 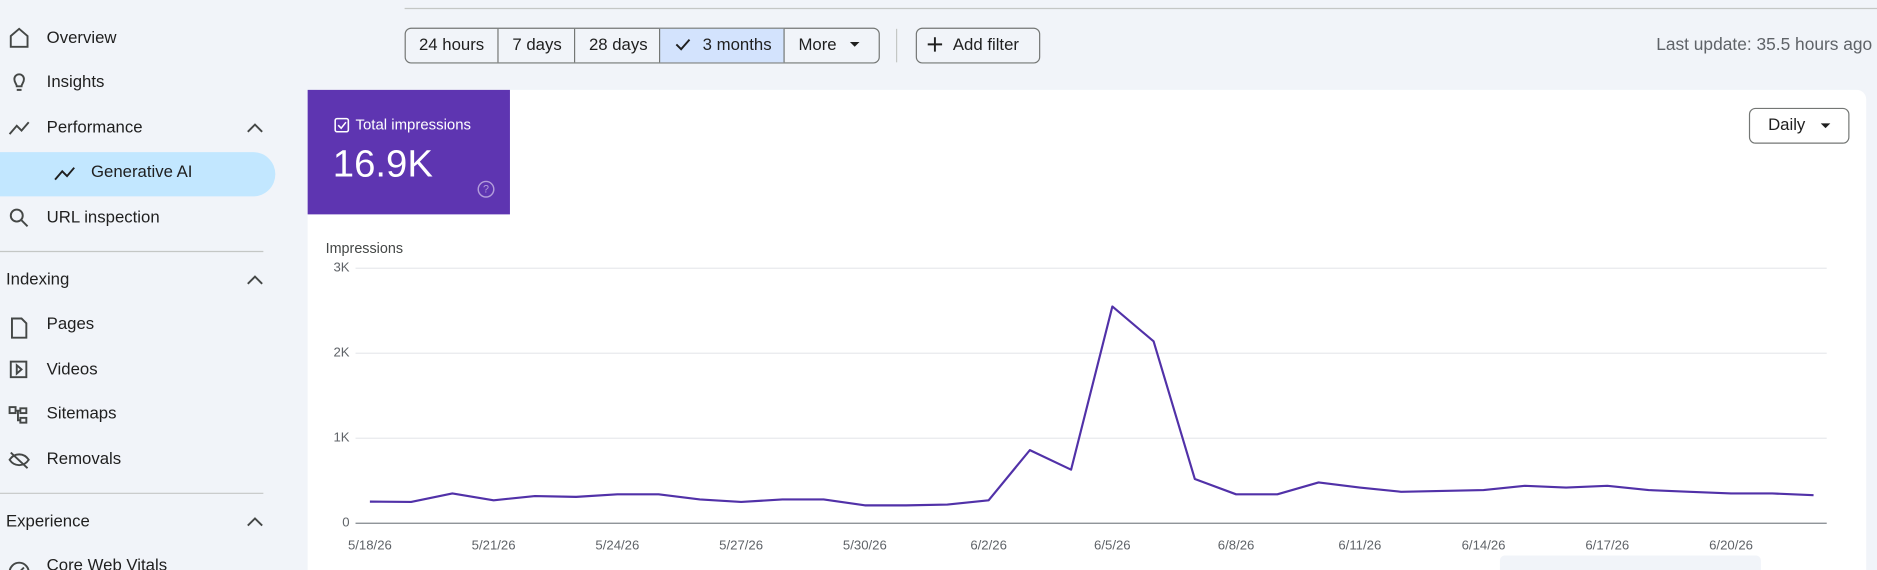 I want to click on x-tick-label: 6/5/26, so click(x=1112, y=544).